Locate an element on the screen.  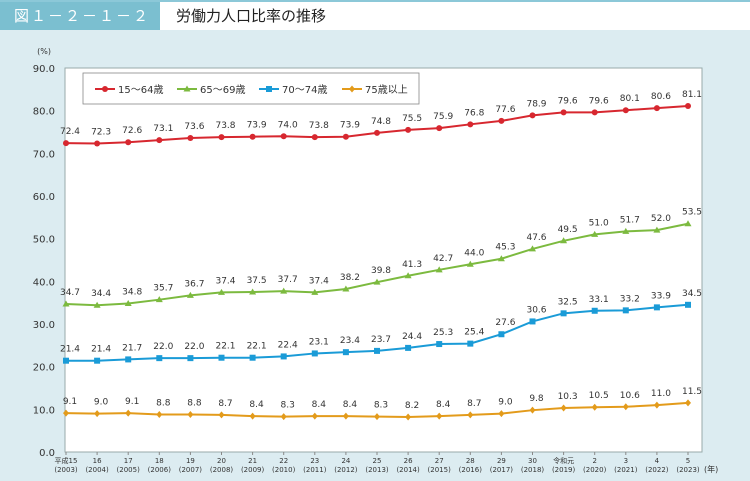
y-tick-label: 20.0 is located at coordinates (44, 368).